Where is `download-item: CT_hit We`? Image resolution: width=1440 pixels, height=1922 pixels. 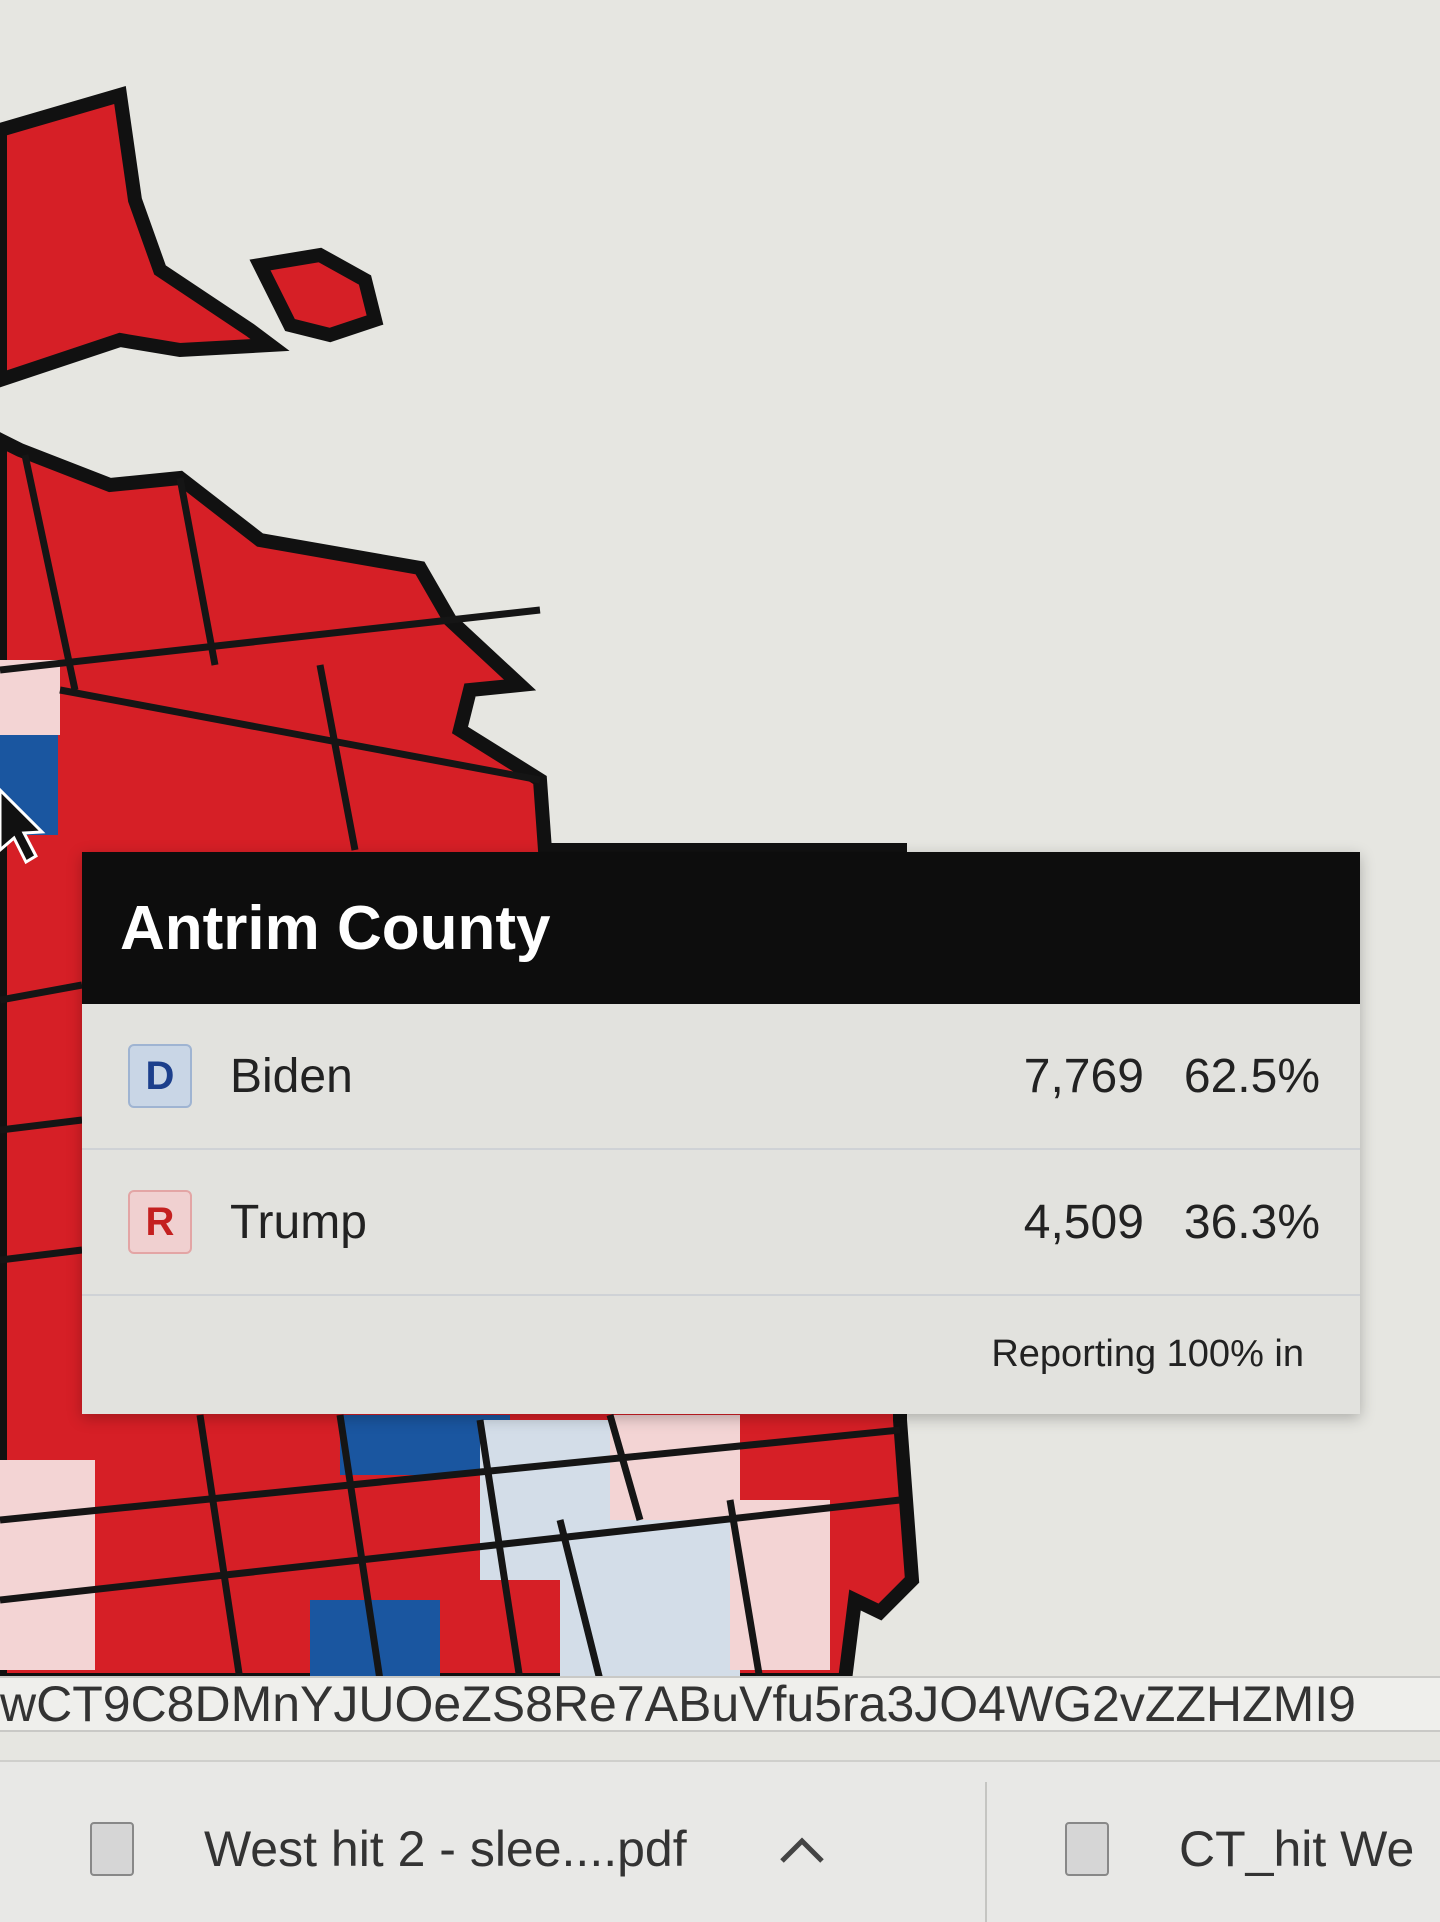 download-item: CT_hit We is located at coordinates (1239, 1849).